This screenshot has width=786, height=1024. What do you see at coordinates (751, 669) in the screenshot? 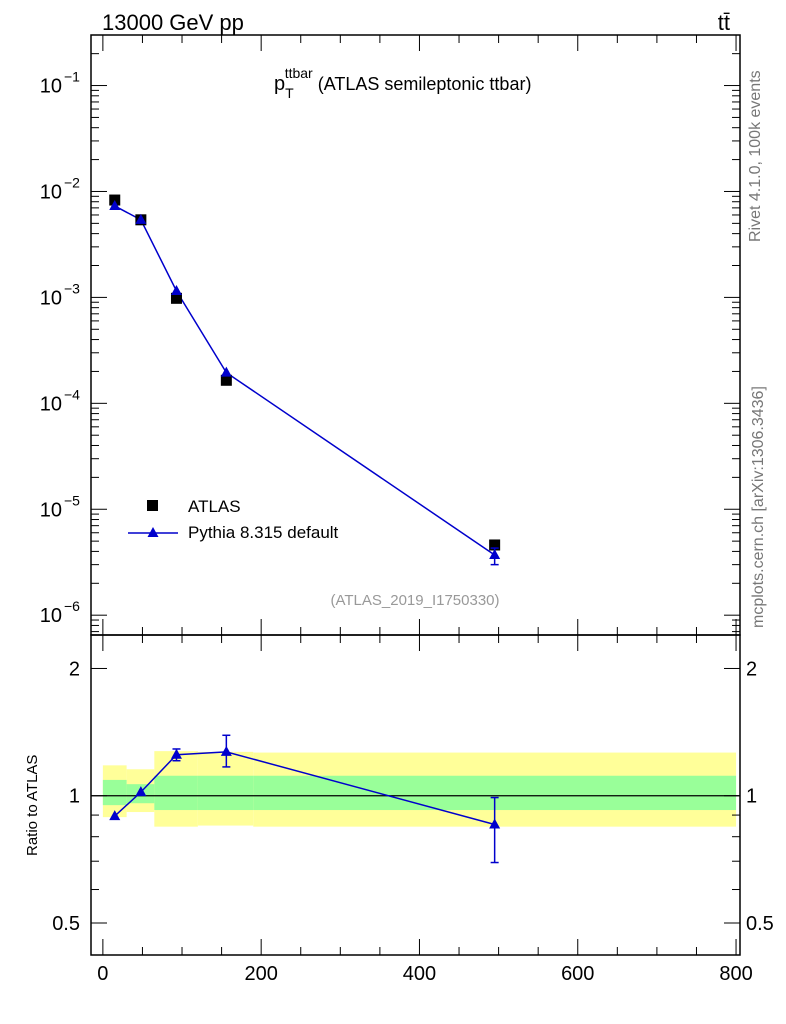
I see `ratio-ytick-label-right: 2` at bounding box center [751, 669].